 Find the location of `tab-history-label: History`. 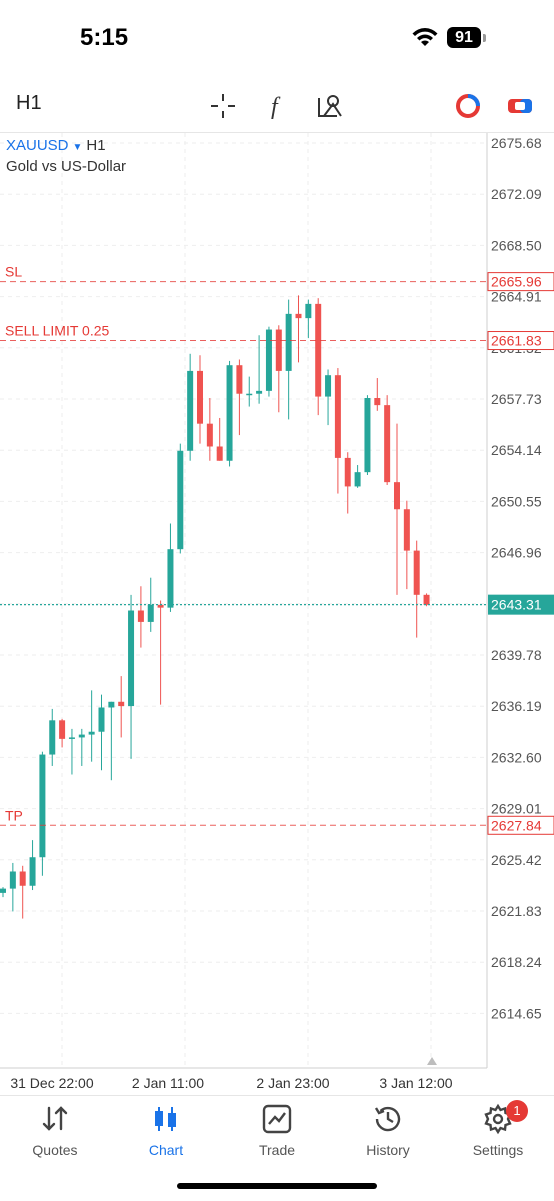

tab-history-label: History is located at coordinates (388, 1150).